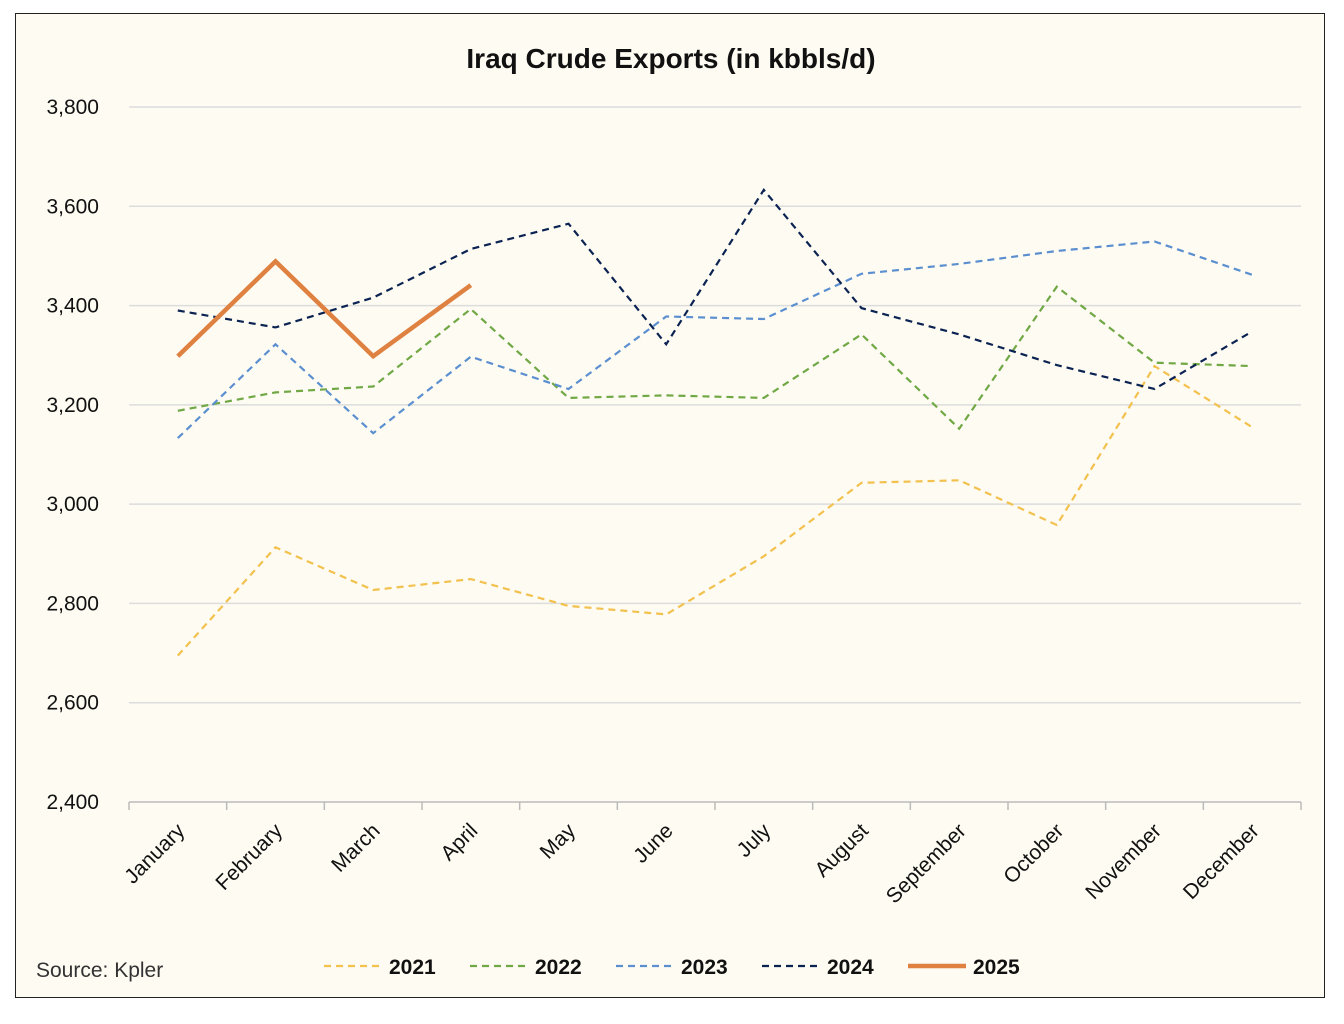 The width and height of the screenshot is (1344, 1024). I want to click on y-tick-label: 2,400, so click(72, 802).